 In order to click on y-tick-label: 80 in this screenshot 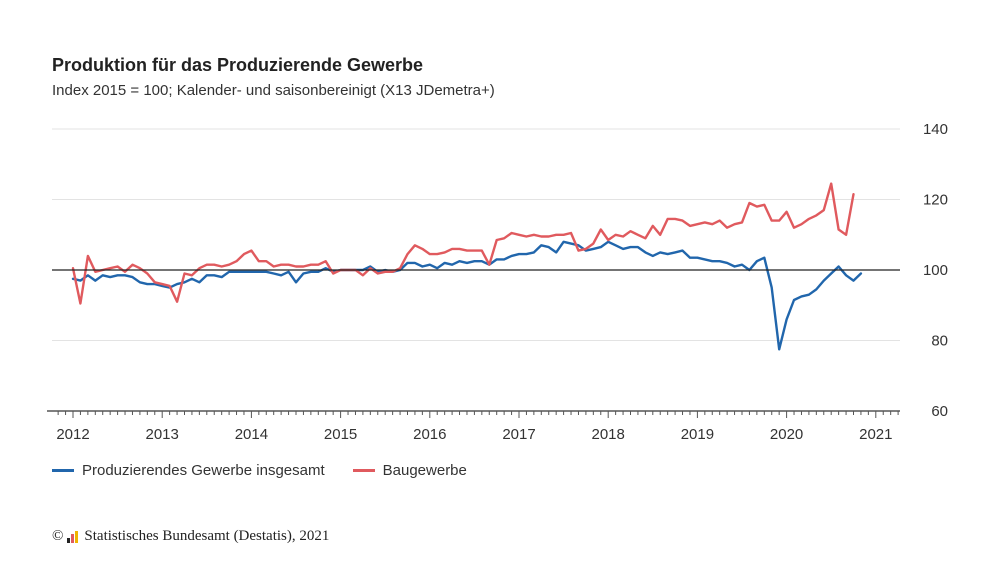, I will do `click(939, 341)`.